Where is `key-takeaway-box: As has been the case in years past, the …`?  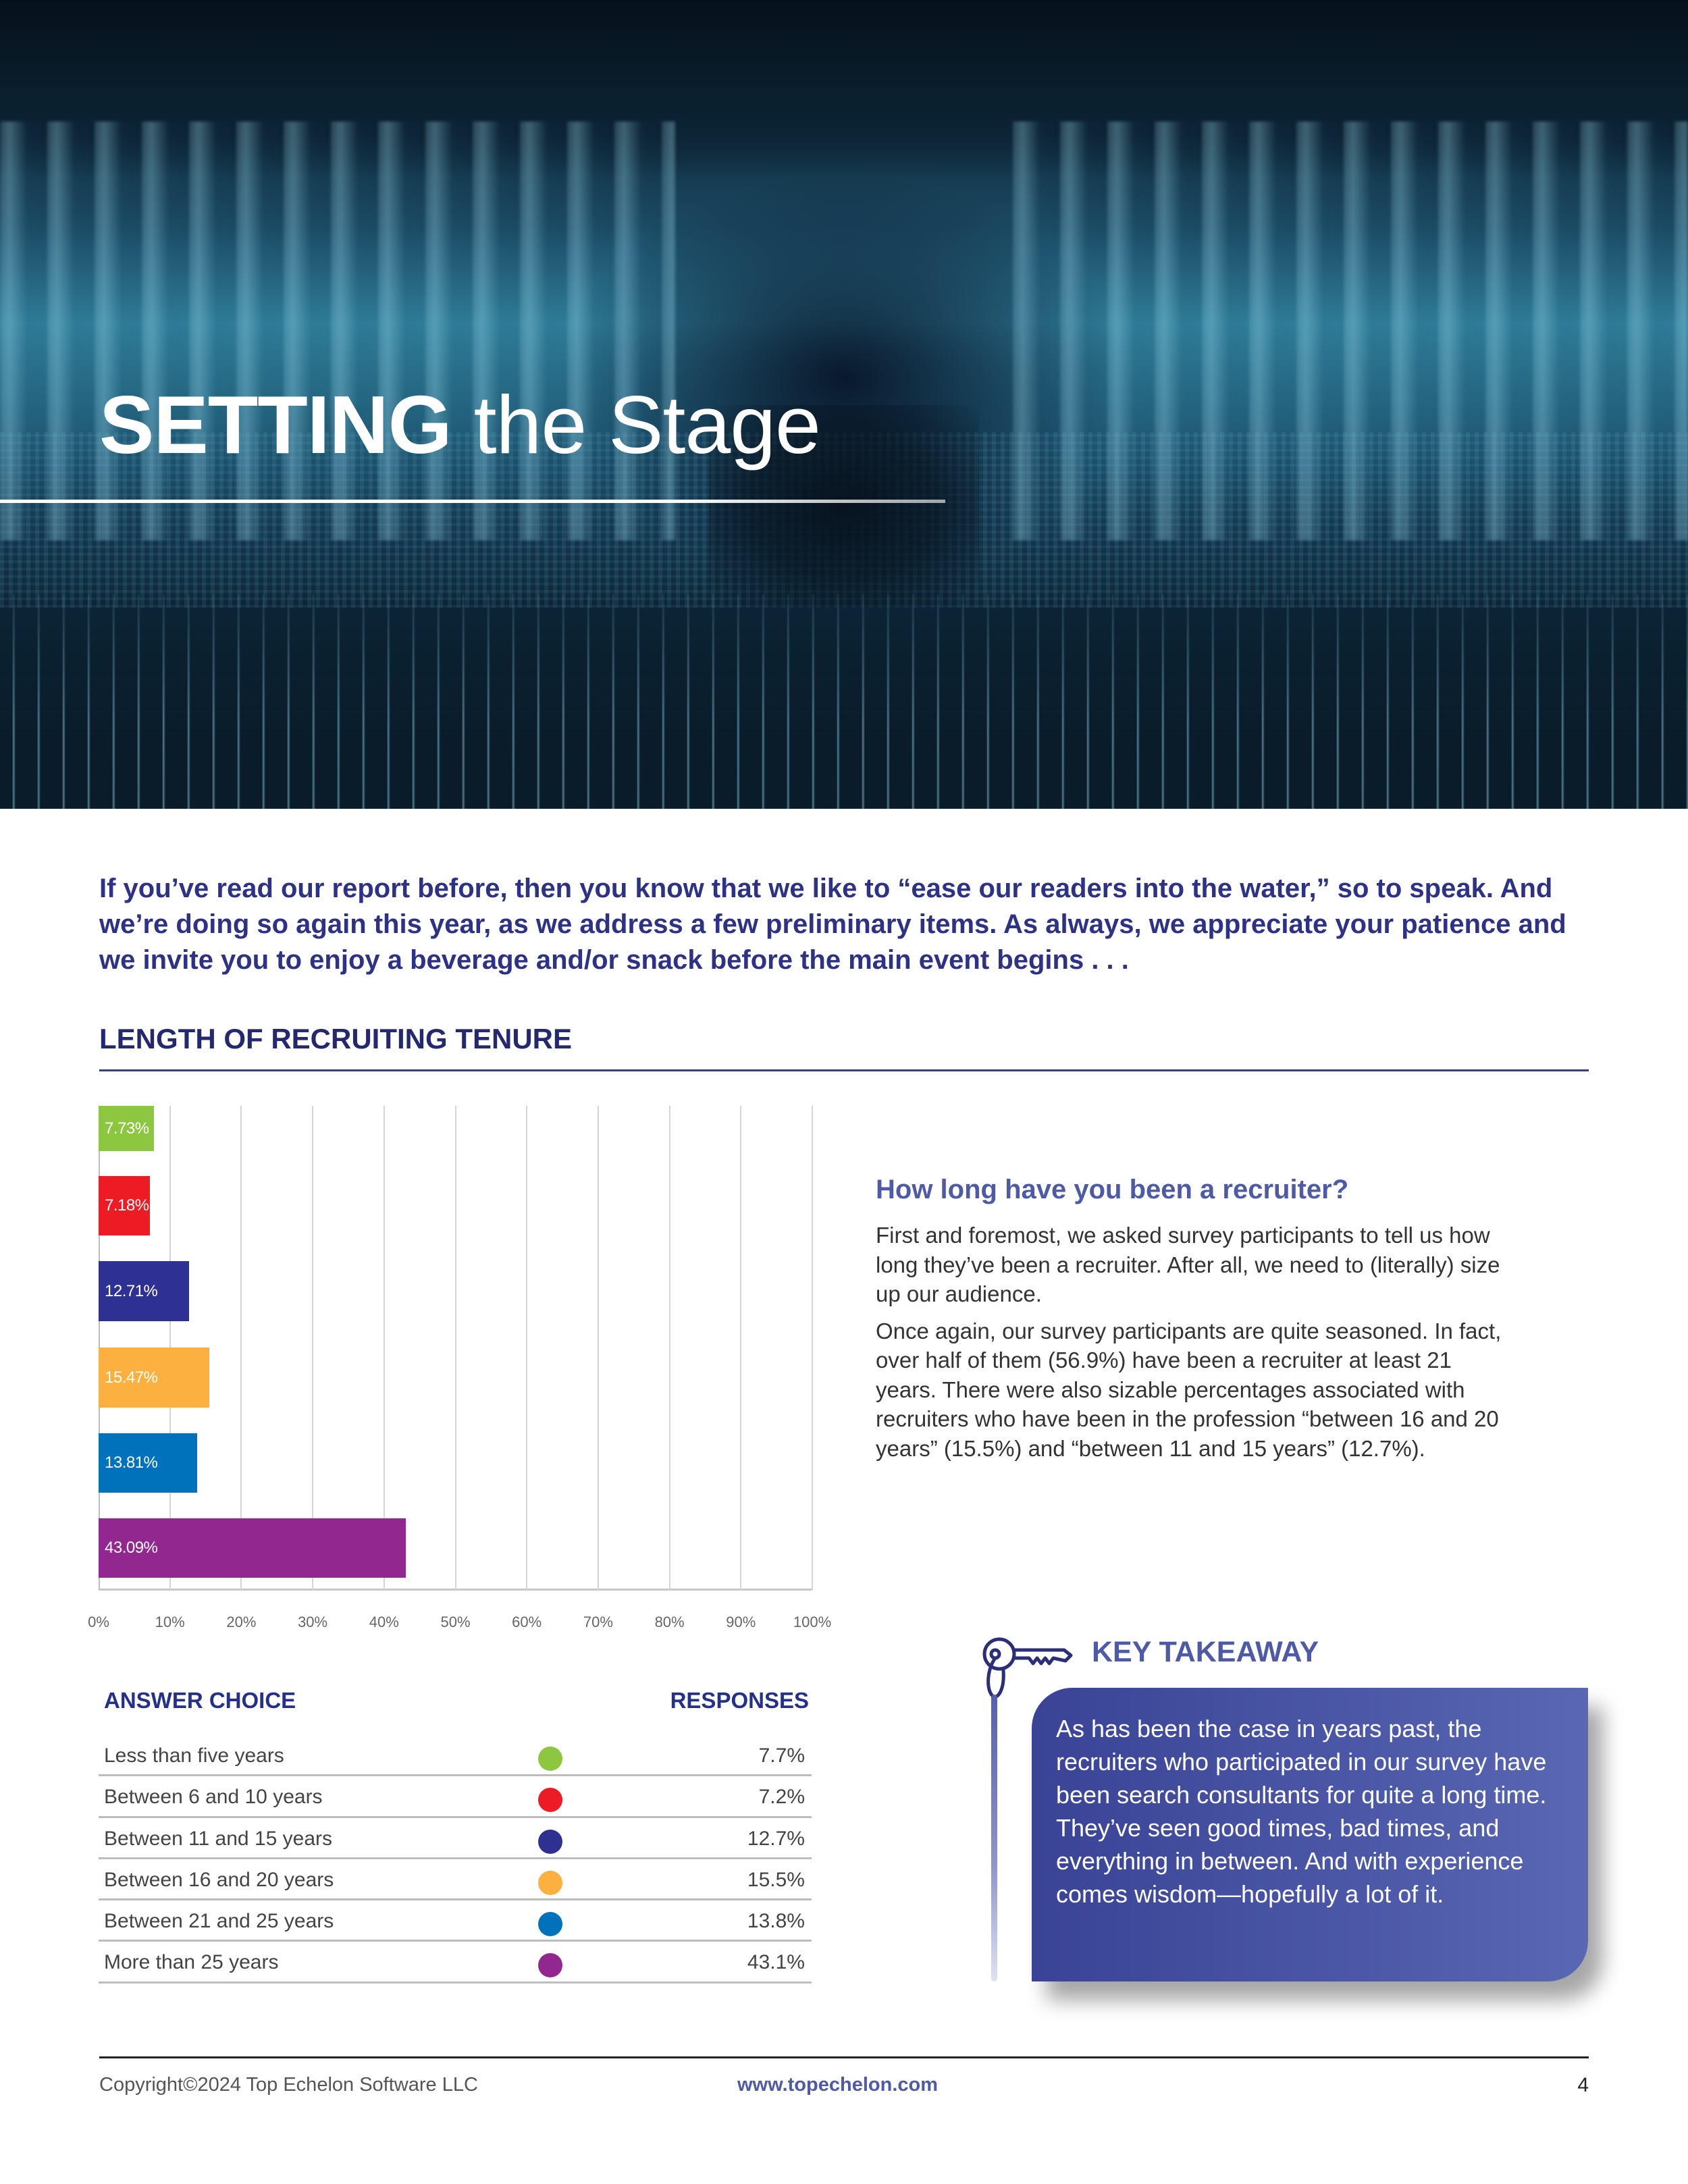 key-takeaway-box: As has been the case in years past, the … is located at coordinates (1310, 1834).